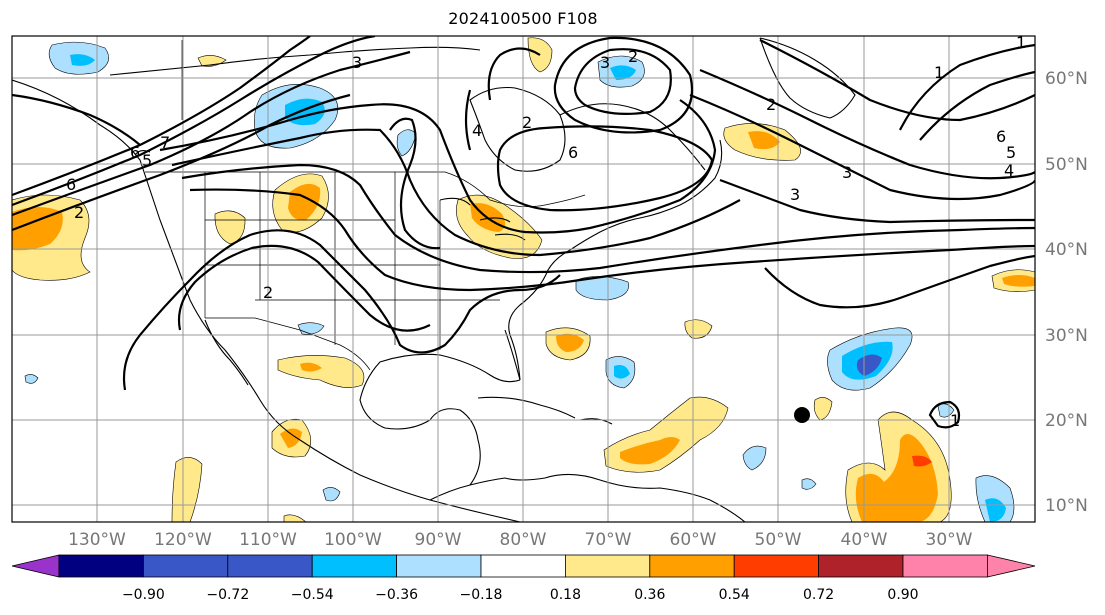  I want to click on lat-label: 20°N, so click(1066, 421).